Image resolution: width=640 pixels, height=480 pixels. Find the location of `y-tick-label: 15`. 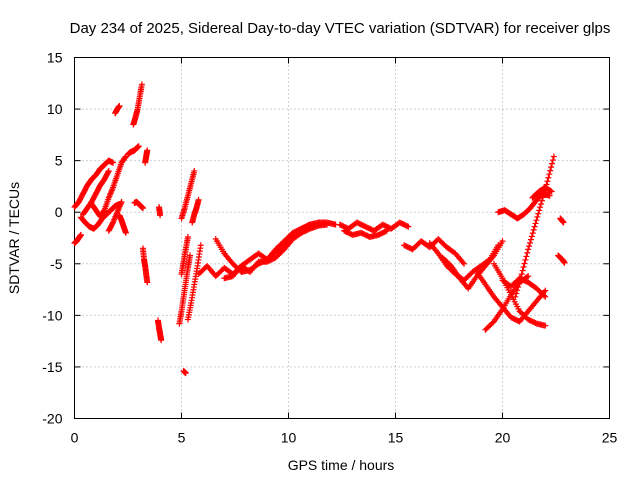

y-tick-label: 15 is located at coordinates (55, 58).